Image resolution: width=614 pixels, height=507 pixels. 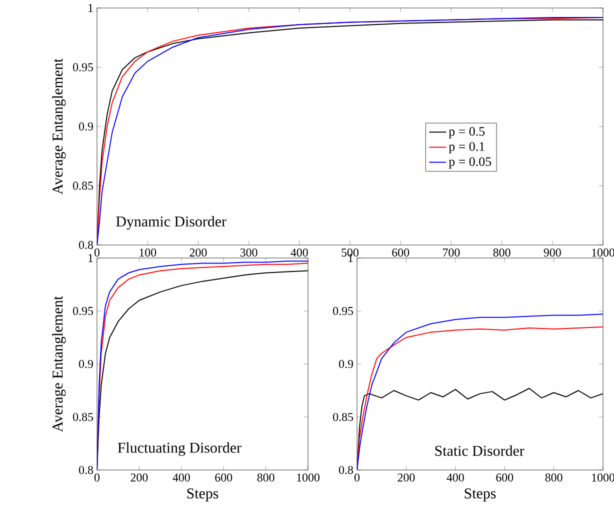 What do you see at coordinates (249, 252) in the screenshot?
I see `x-tick-label: 300` at bounding box center [249, 252].